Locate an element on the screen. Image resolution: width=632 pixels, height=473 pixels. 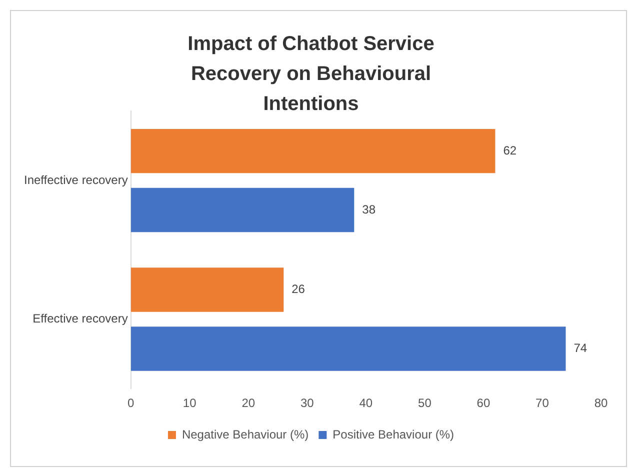
x-tick-label: 30 is located at coordinates (307, 403).